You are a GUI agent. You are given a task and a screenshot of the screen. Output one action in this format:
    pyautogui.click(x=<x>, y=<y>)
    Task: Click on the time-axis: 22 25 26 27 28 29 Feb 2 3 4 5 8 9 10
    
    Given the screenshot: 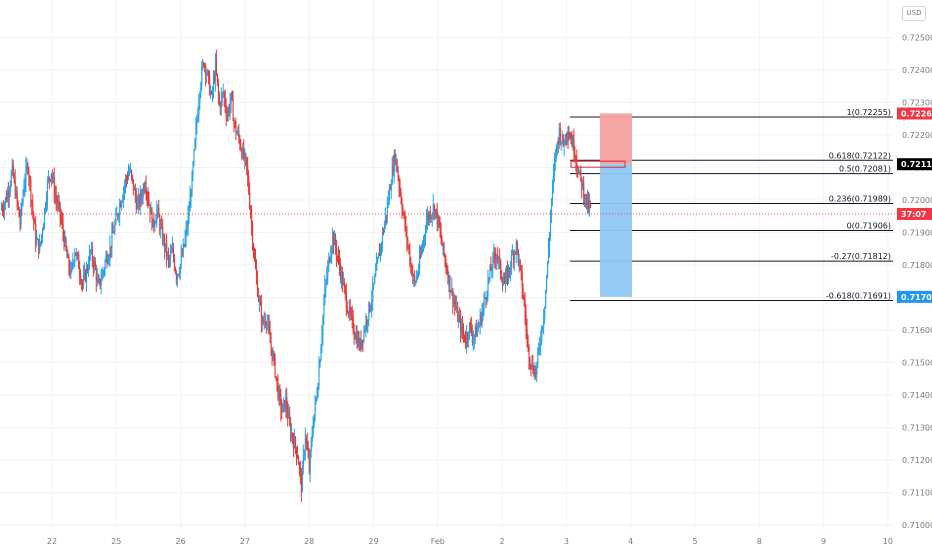 What is the action you would take?
    pyautogui.click(x=470, y=541)
    